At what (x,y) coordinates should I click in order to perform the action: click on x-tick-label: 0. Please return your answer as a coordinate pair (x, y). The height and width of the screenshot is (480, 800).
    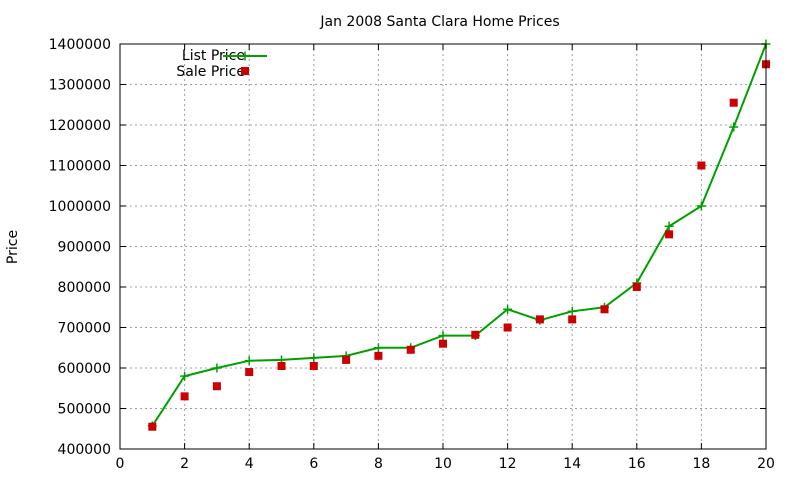
    Looking at the image, I should click on (120, 464).